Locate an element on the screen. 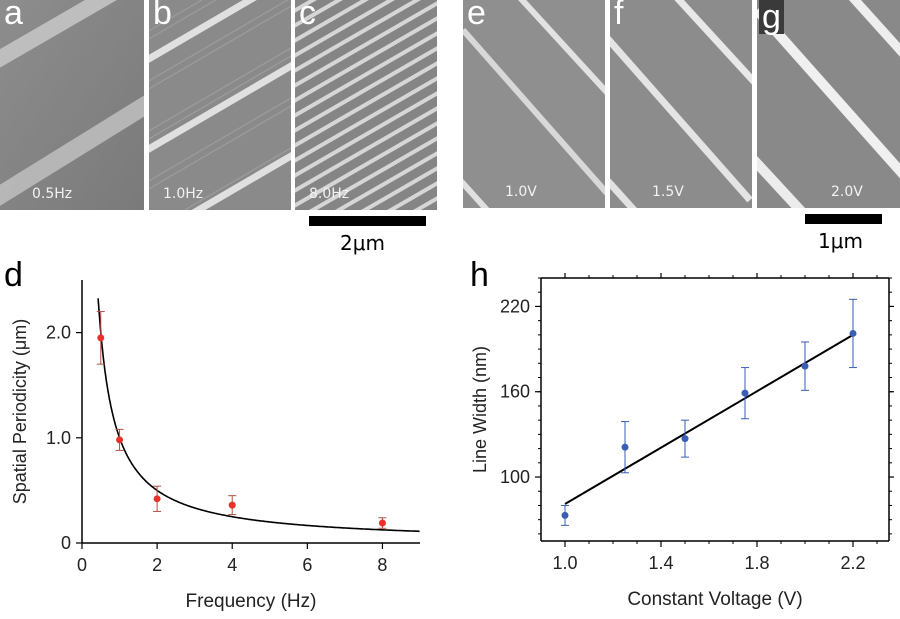  chart-d-y-tick-label: 0 is located at coordinates (66, 543).